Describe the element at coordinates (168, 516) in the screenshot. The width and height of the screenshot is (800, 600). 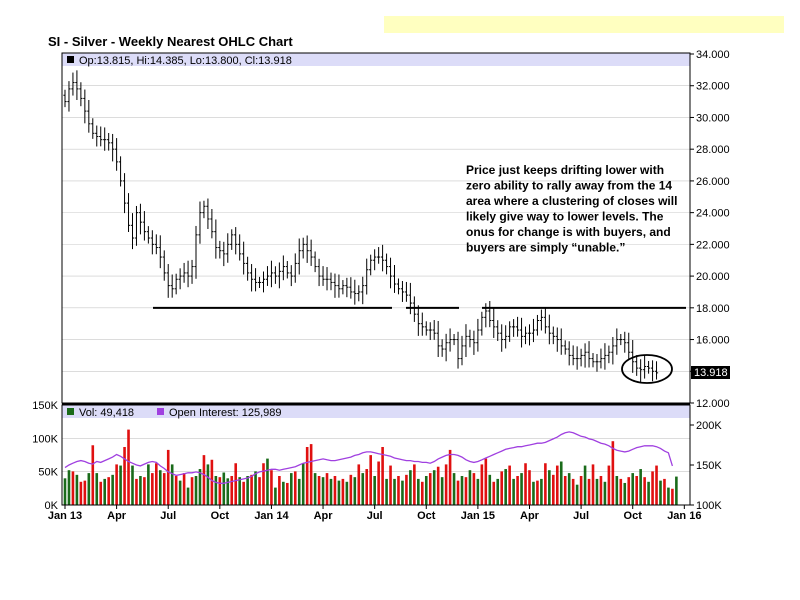
I see `x-tick-label: Jul` at that location.